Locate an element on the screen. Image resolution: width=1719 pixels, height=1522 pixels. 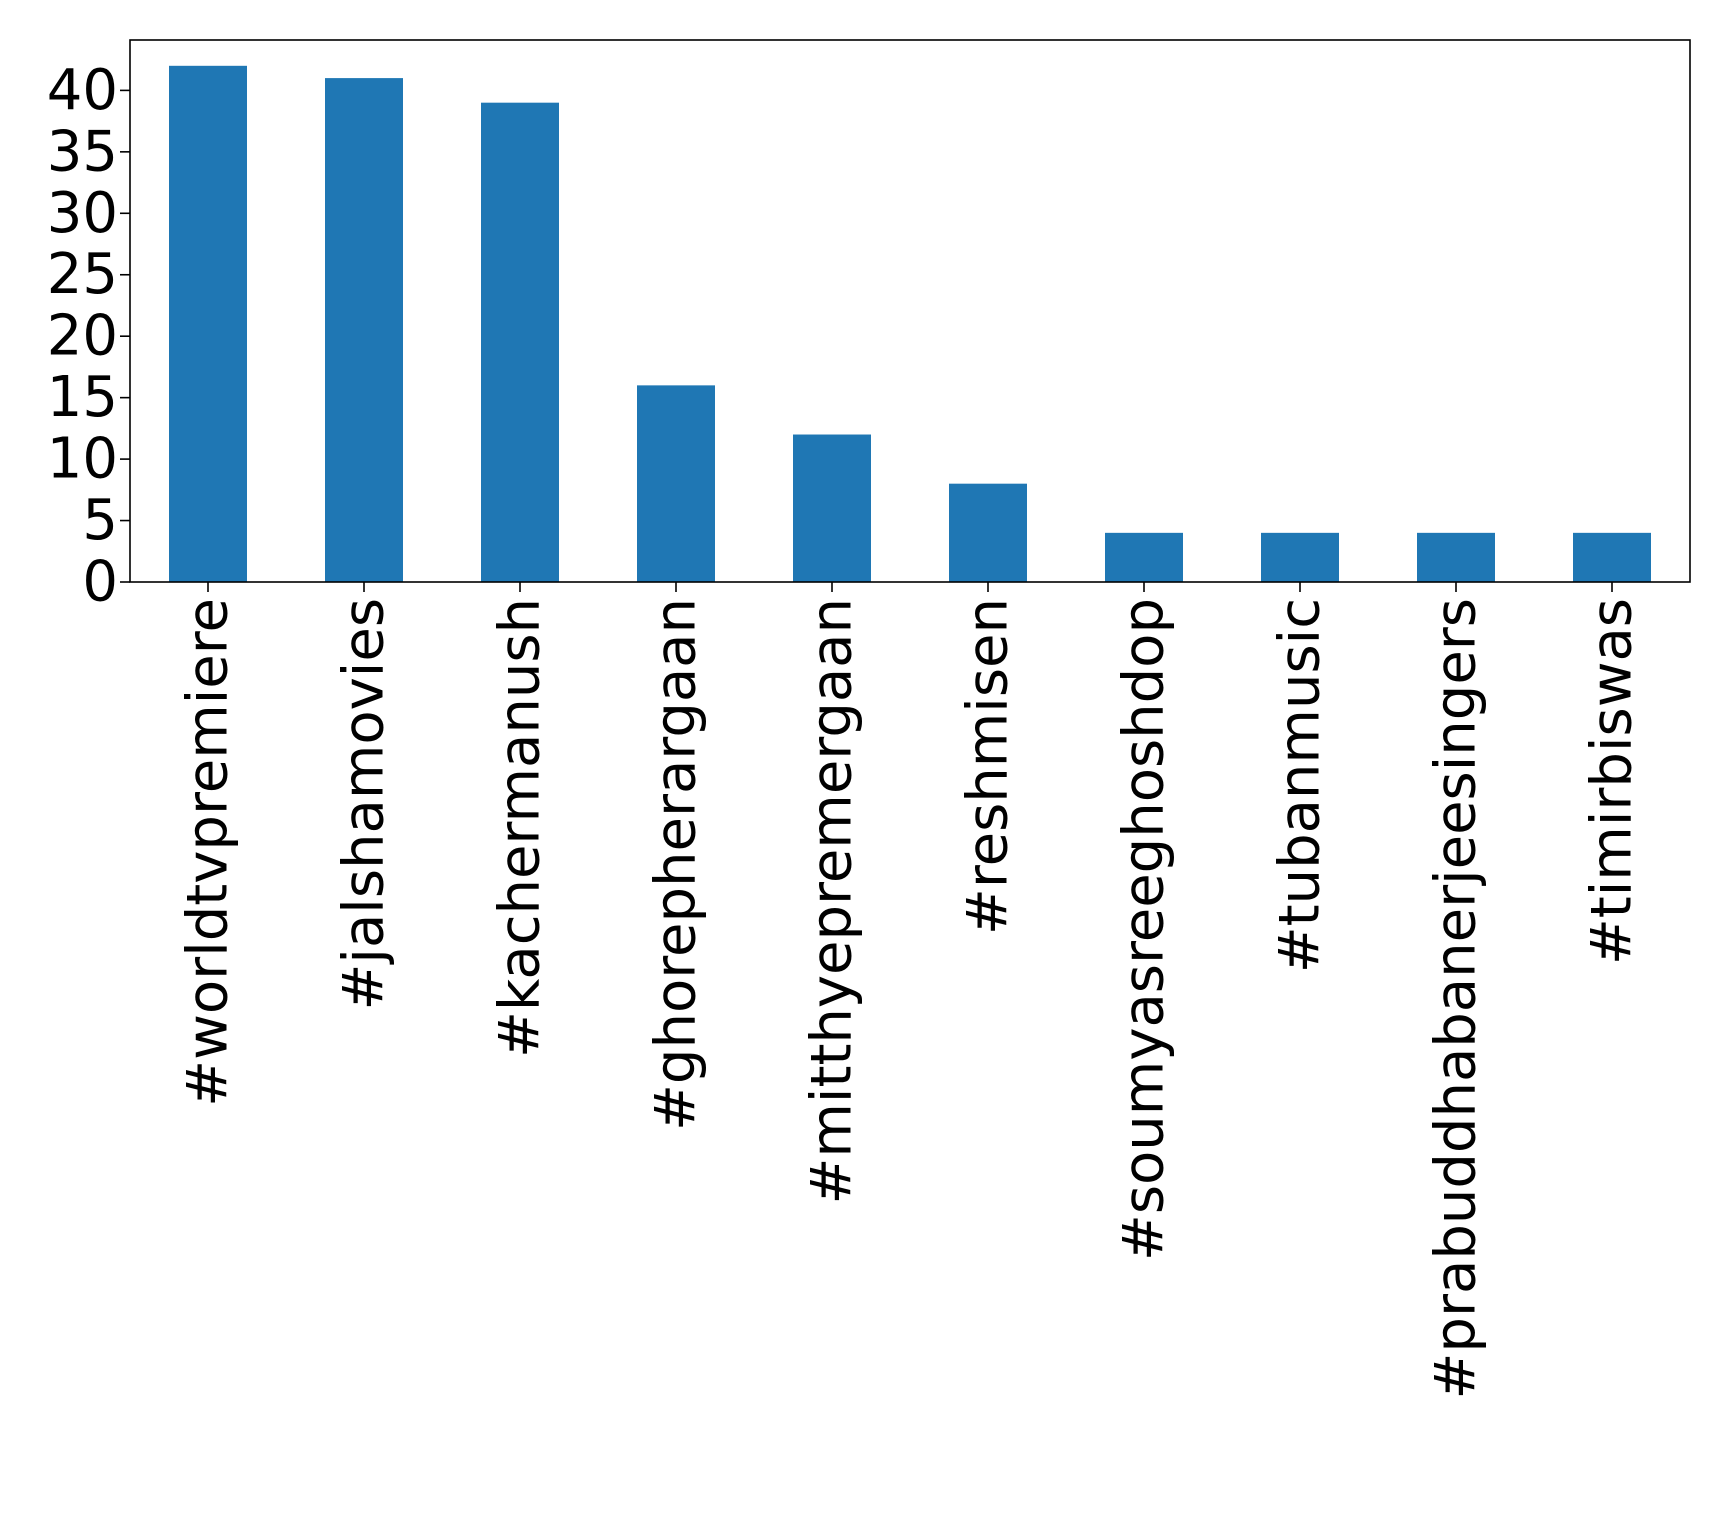
y-tick-label: 15 is located at coordinates (82, 397).